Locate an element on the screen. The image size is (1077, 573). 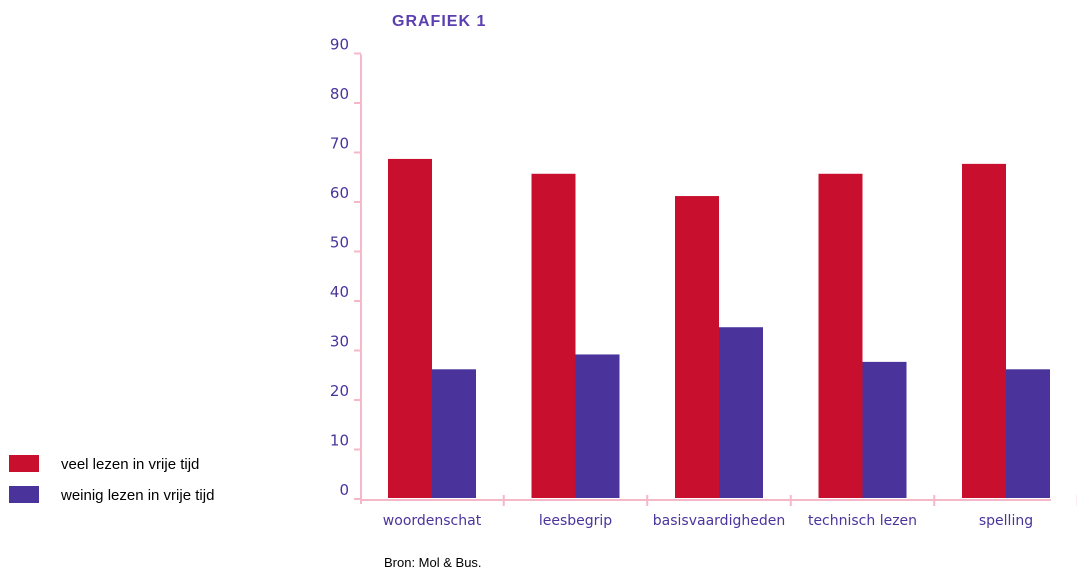
x-category-label: basisvaardigheden is located at coordinates (719, 521).